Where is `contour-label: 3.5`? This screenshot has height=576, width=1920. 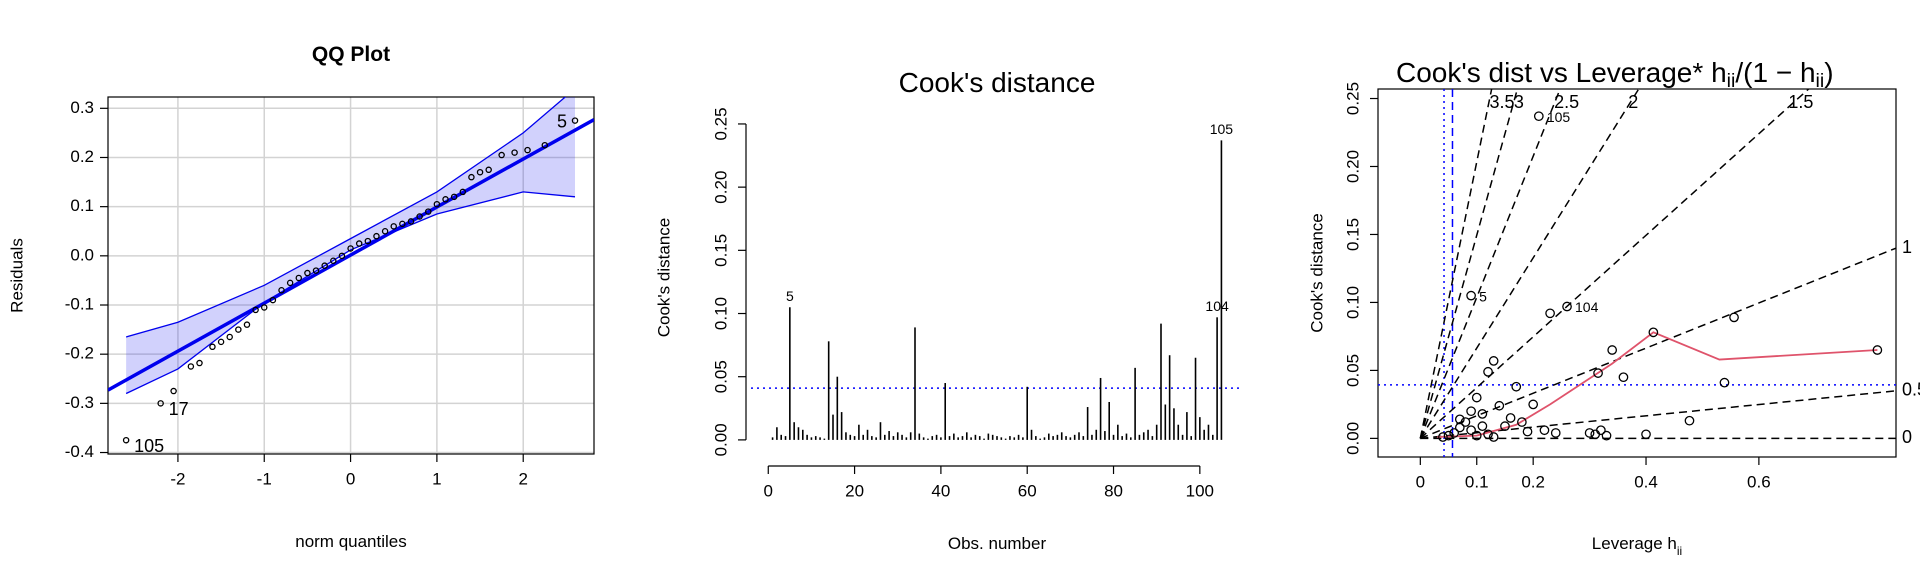
contour-label: 3.5 is located at coordinates (1502, 102).